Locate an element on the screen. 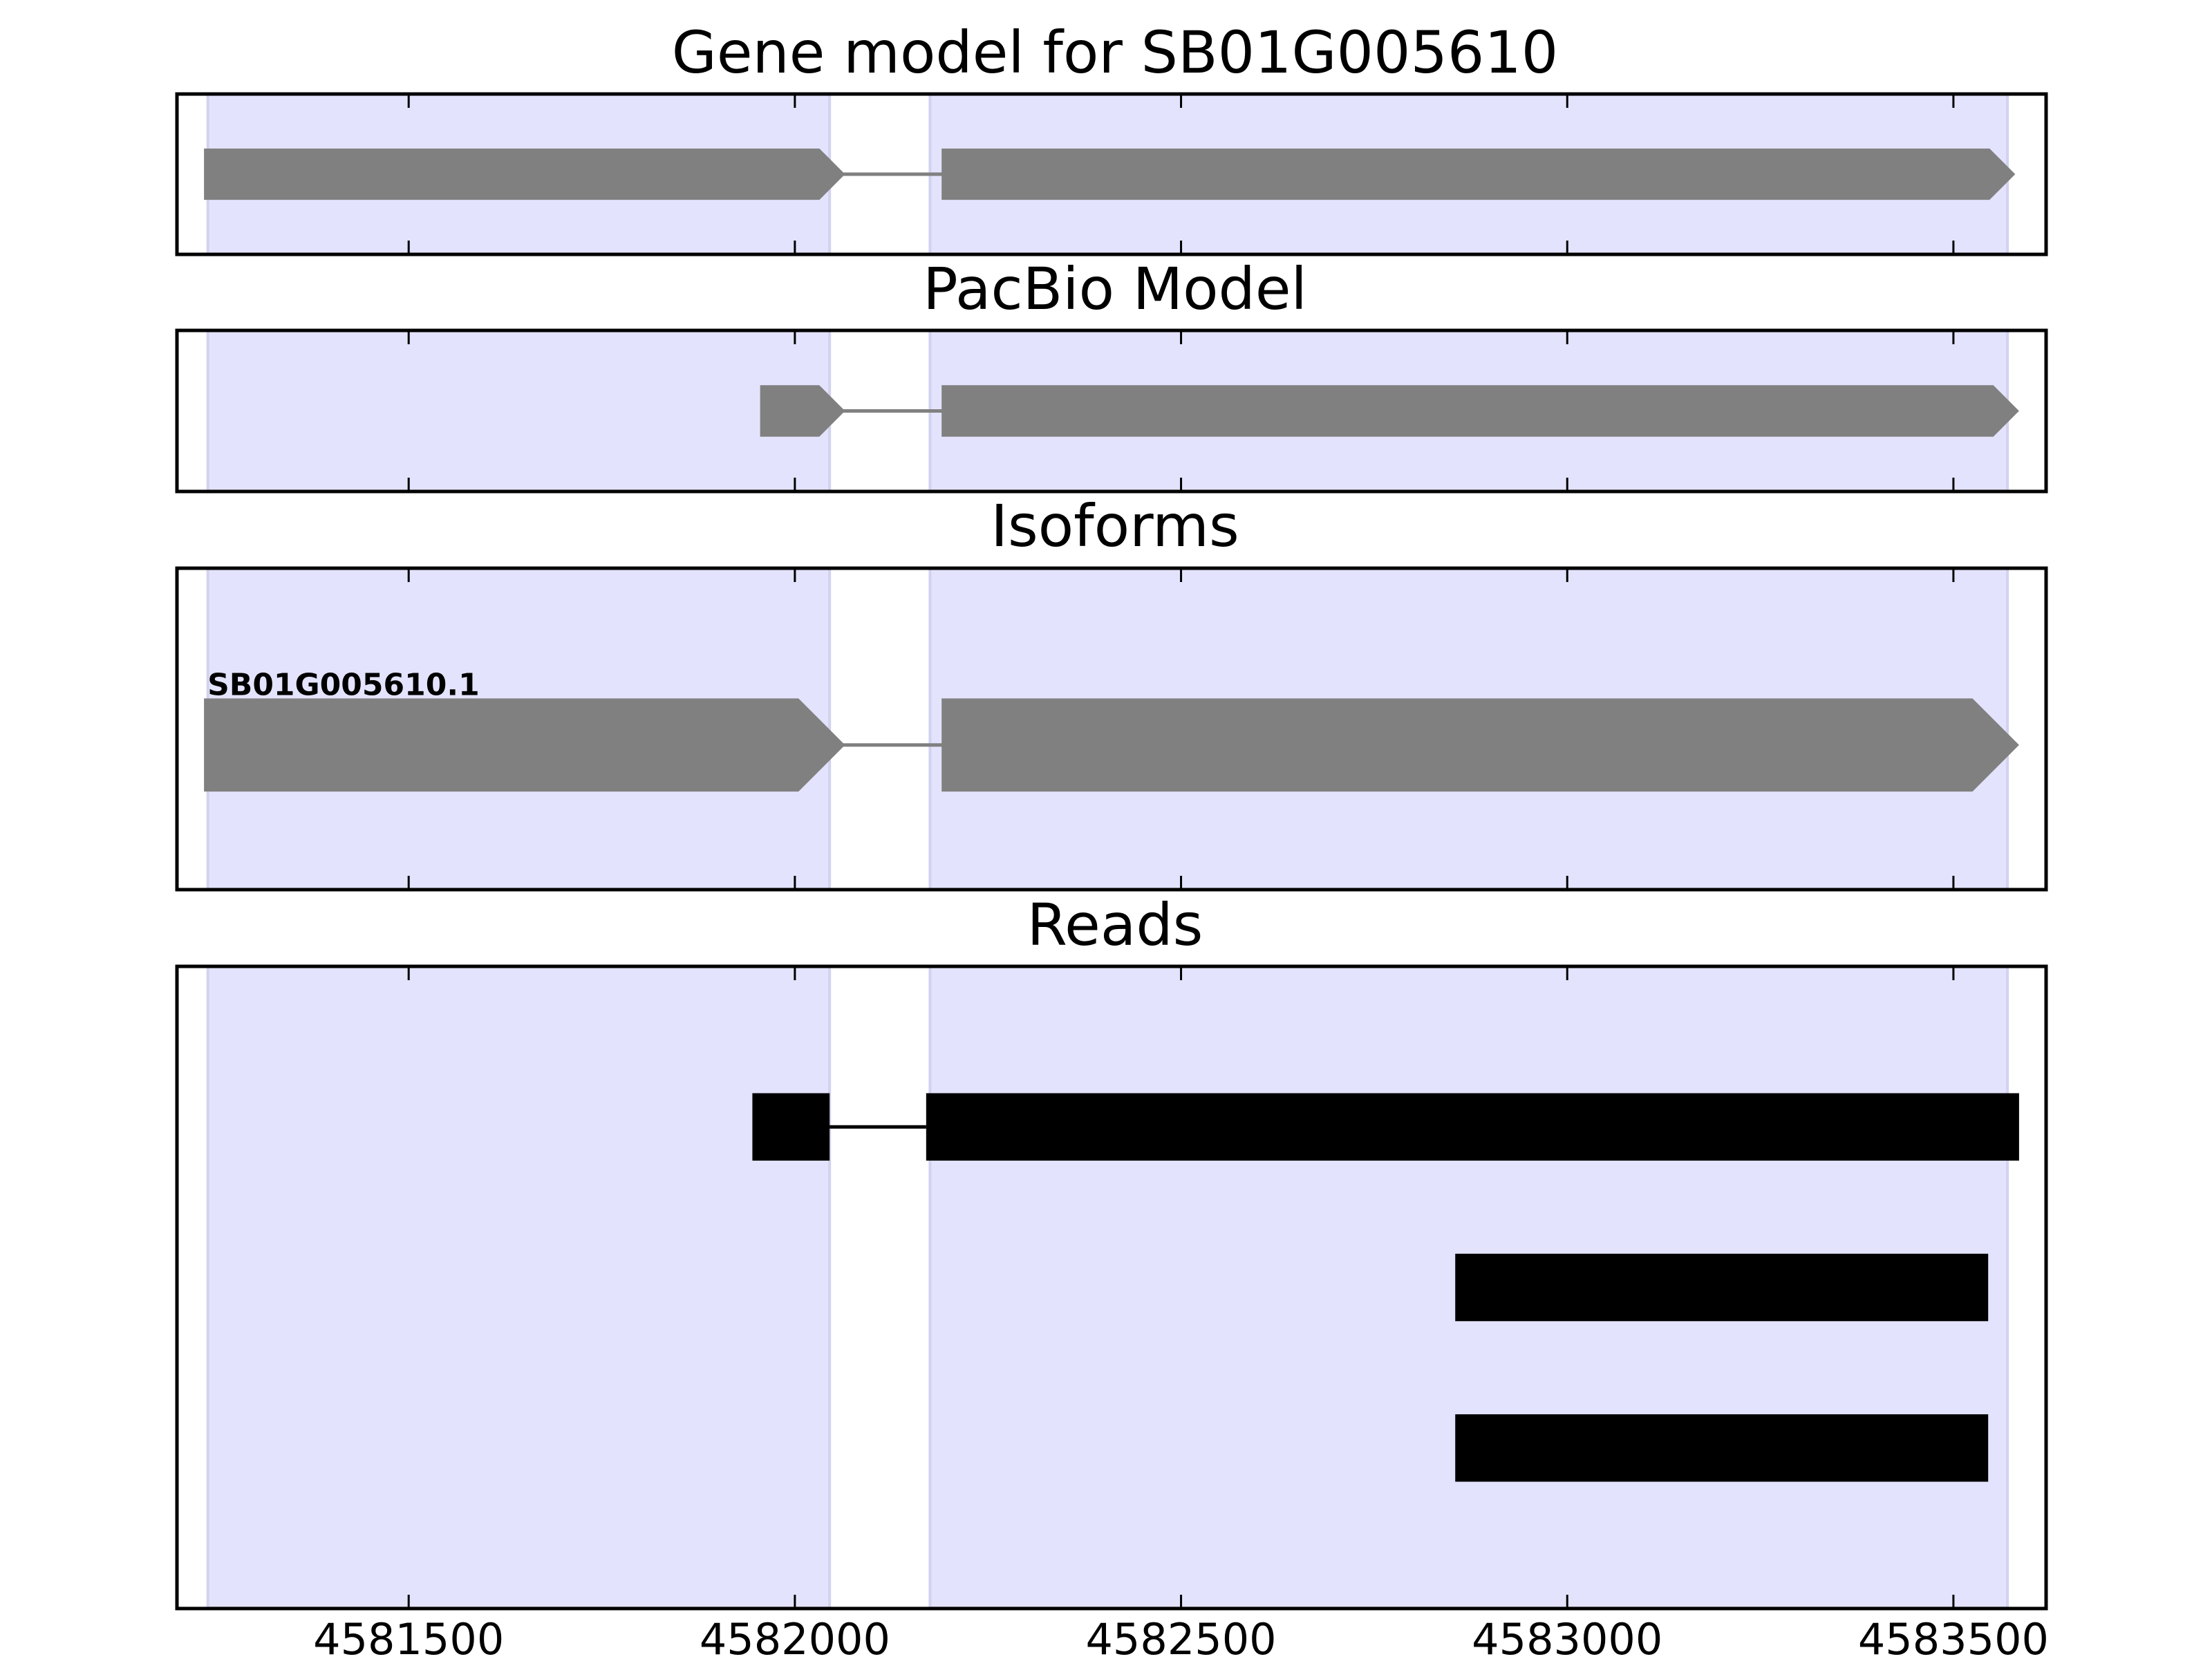  gene-model-title: Gene model for SB01G005610 is located at coordinates (1115, 53).